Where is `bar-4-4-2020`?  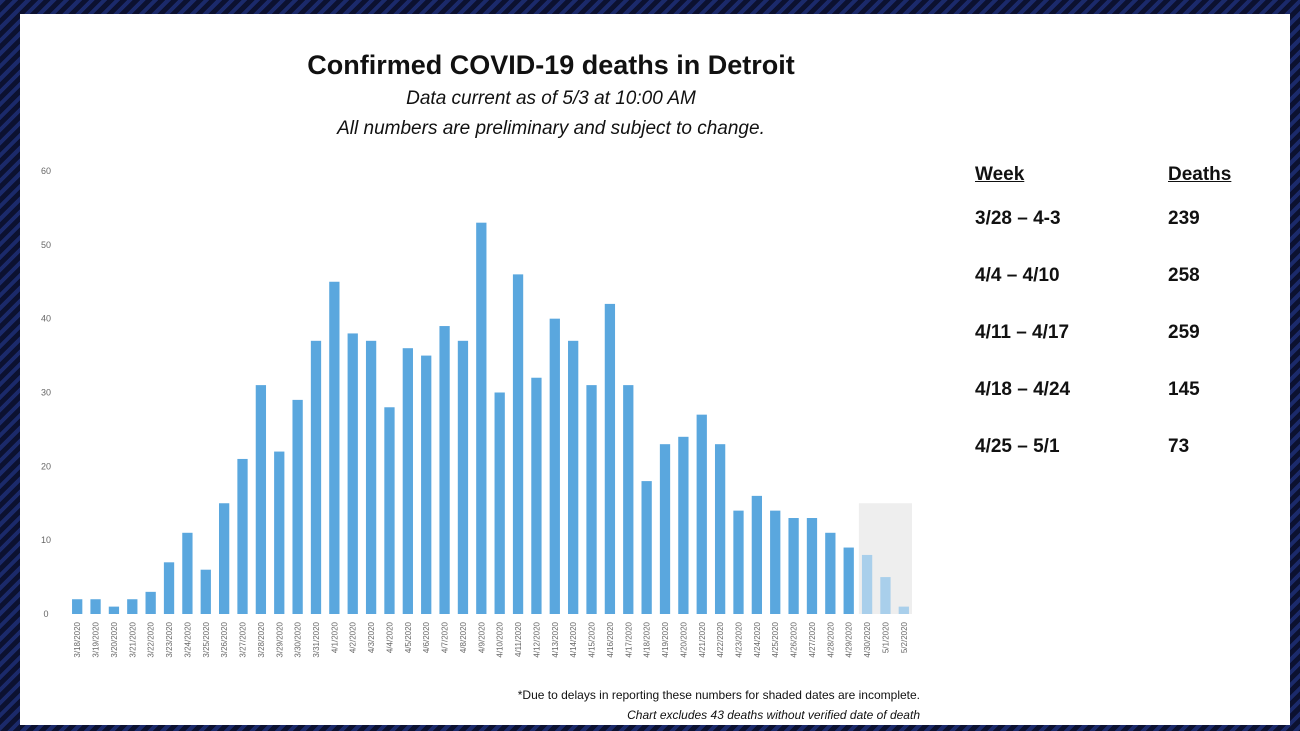 bar-4-4-2020 is located at coordinates (389, 510).